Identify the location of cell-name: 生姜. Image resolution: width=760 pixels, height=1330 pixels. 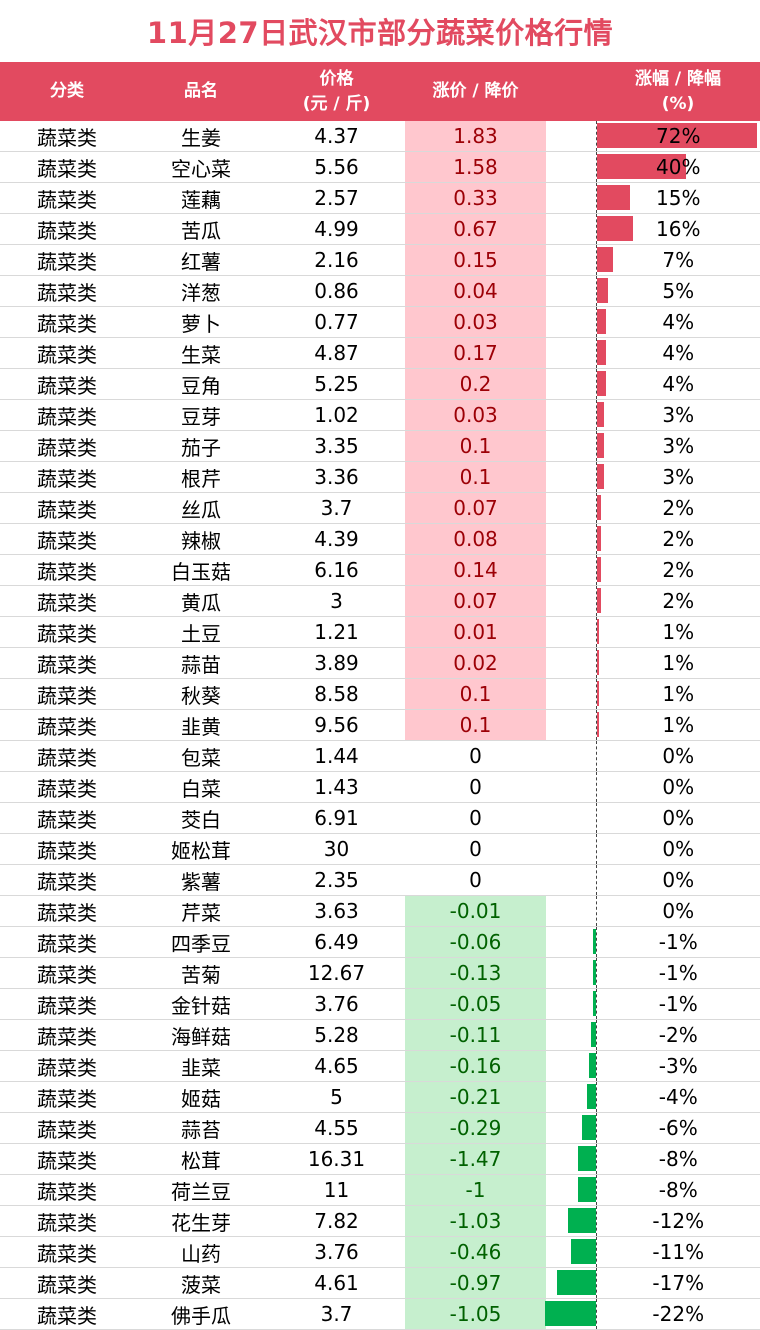
(201, 136).